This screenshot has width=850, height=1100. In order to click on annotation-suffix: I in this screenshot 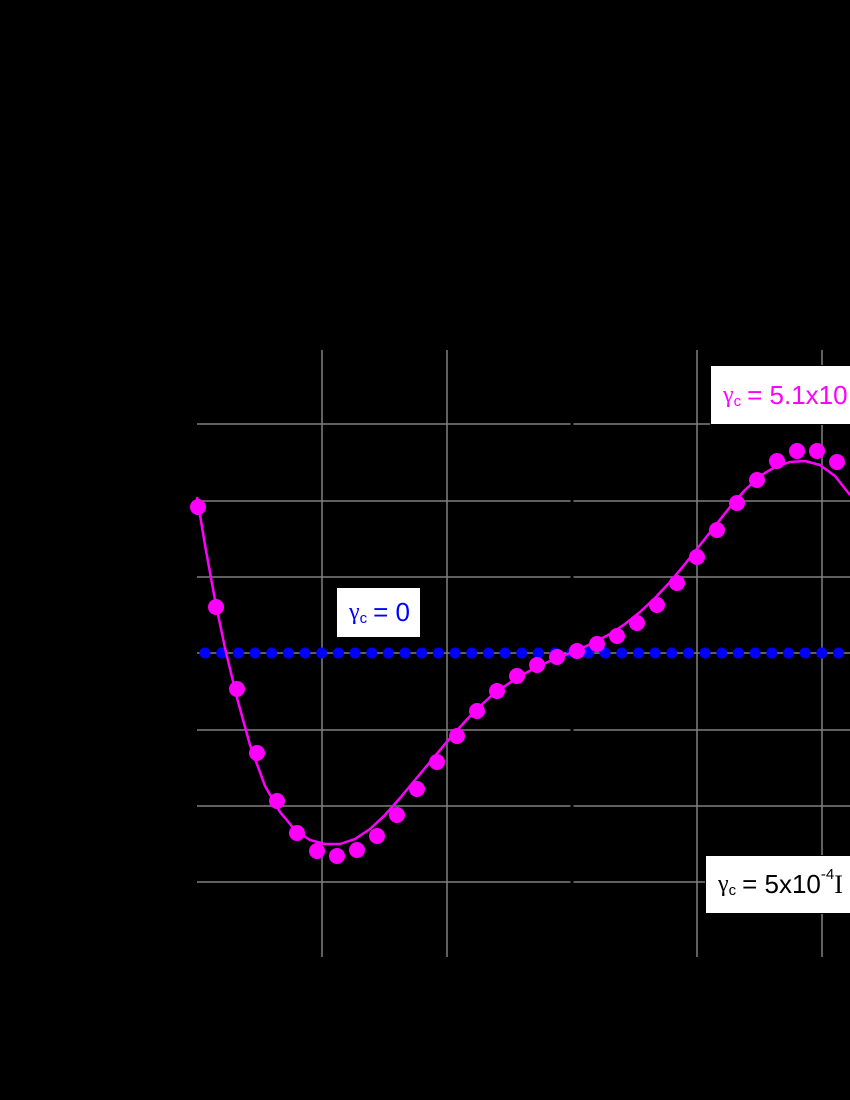, I will do `click(838, 884)`.